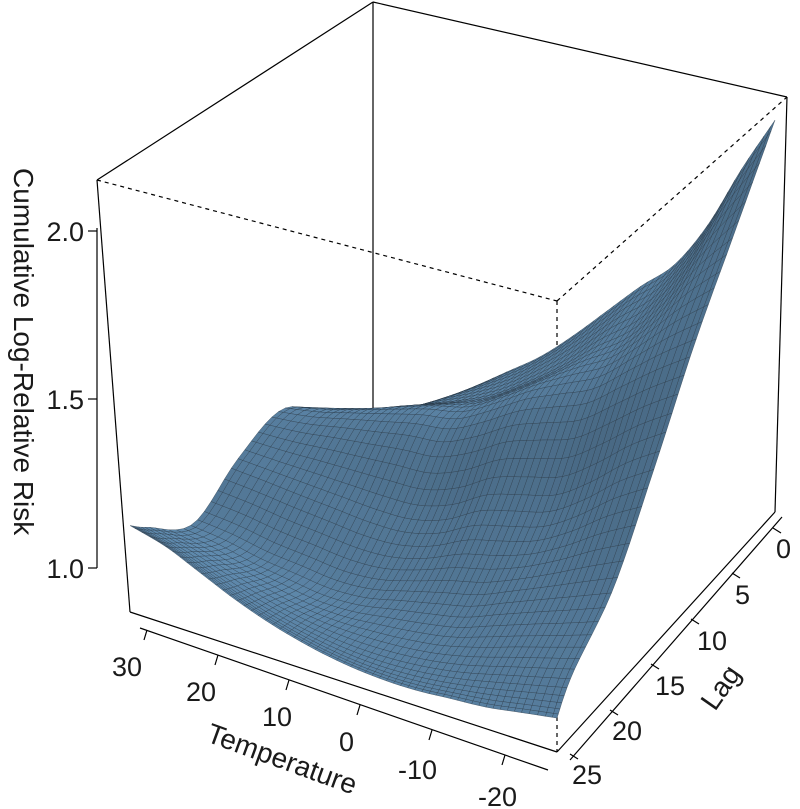 The height and width of the screenshot is (809, 800). I want to click on lag-tick-label: 25, so click(587, 775).